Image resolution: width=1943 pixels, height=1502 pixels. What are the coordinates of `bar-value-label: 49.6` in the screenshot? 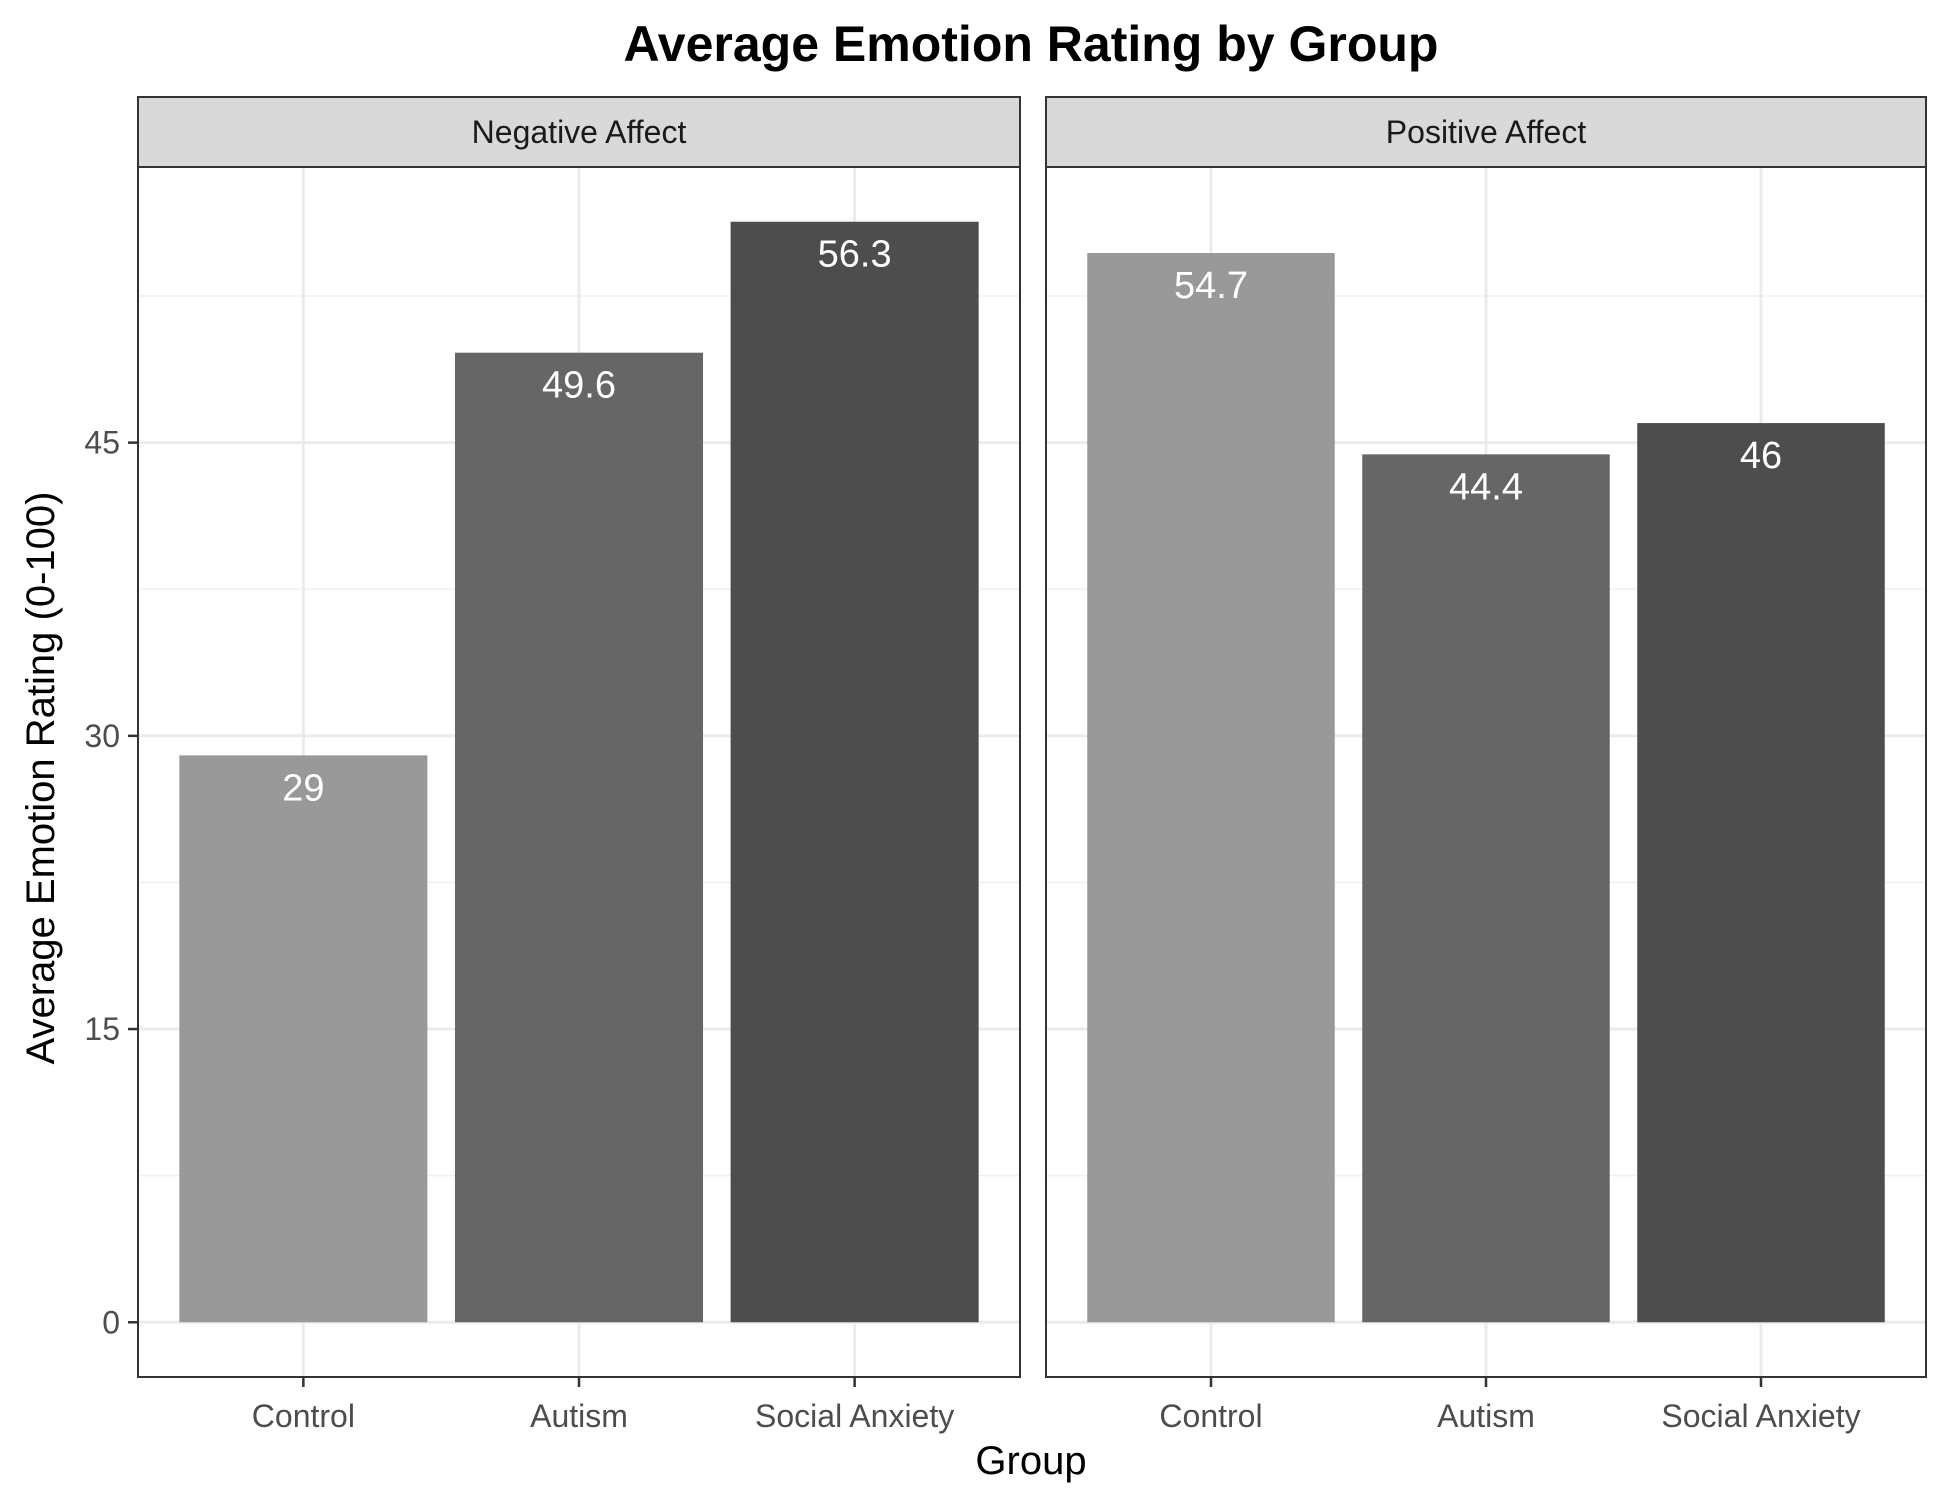 It's located at (579, 386).